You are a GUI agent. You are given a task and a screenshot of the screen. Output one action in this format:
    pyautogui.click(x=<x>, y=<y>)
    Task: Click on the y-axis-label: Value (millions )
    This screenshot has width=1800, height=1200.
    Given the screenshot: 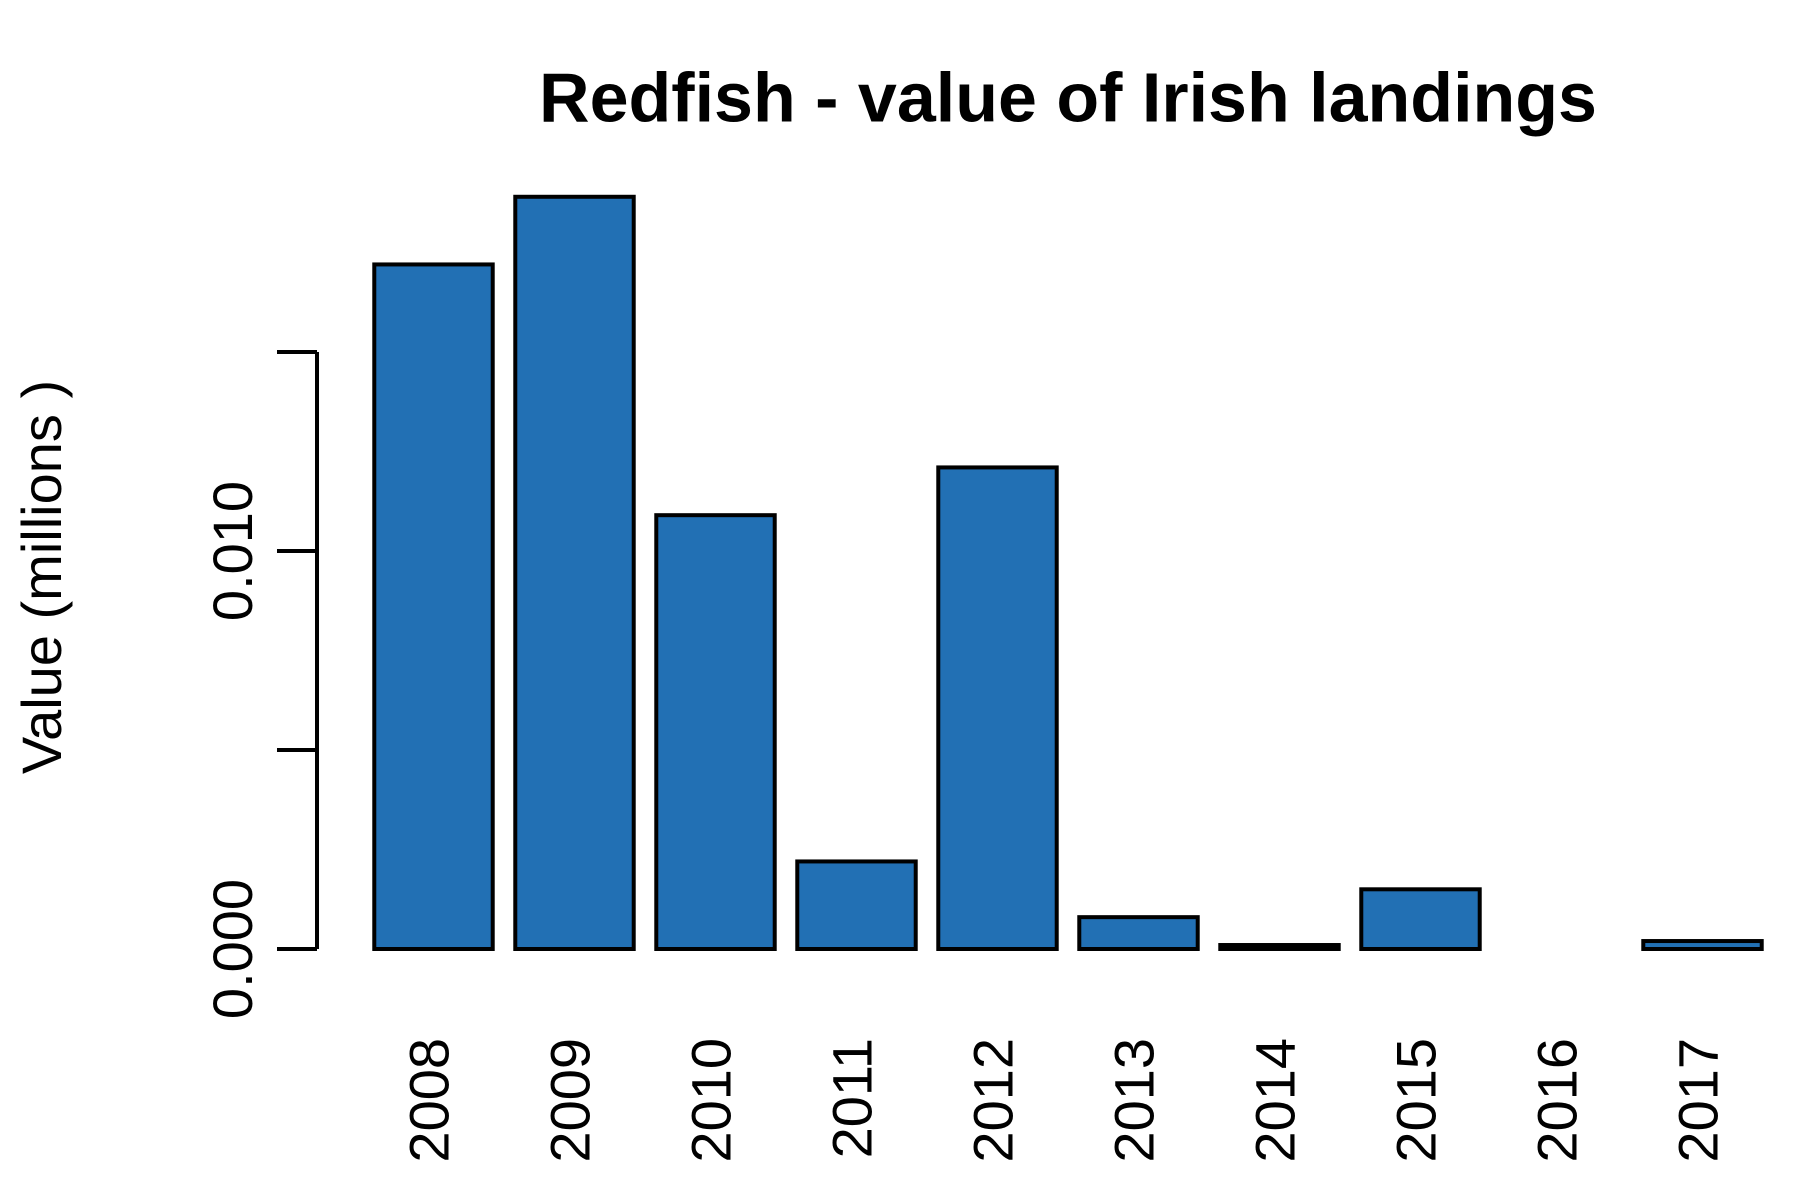 What is the action you would take?
    pyautogui.click(x=41, y=577)
    